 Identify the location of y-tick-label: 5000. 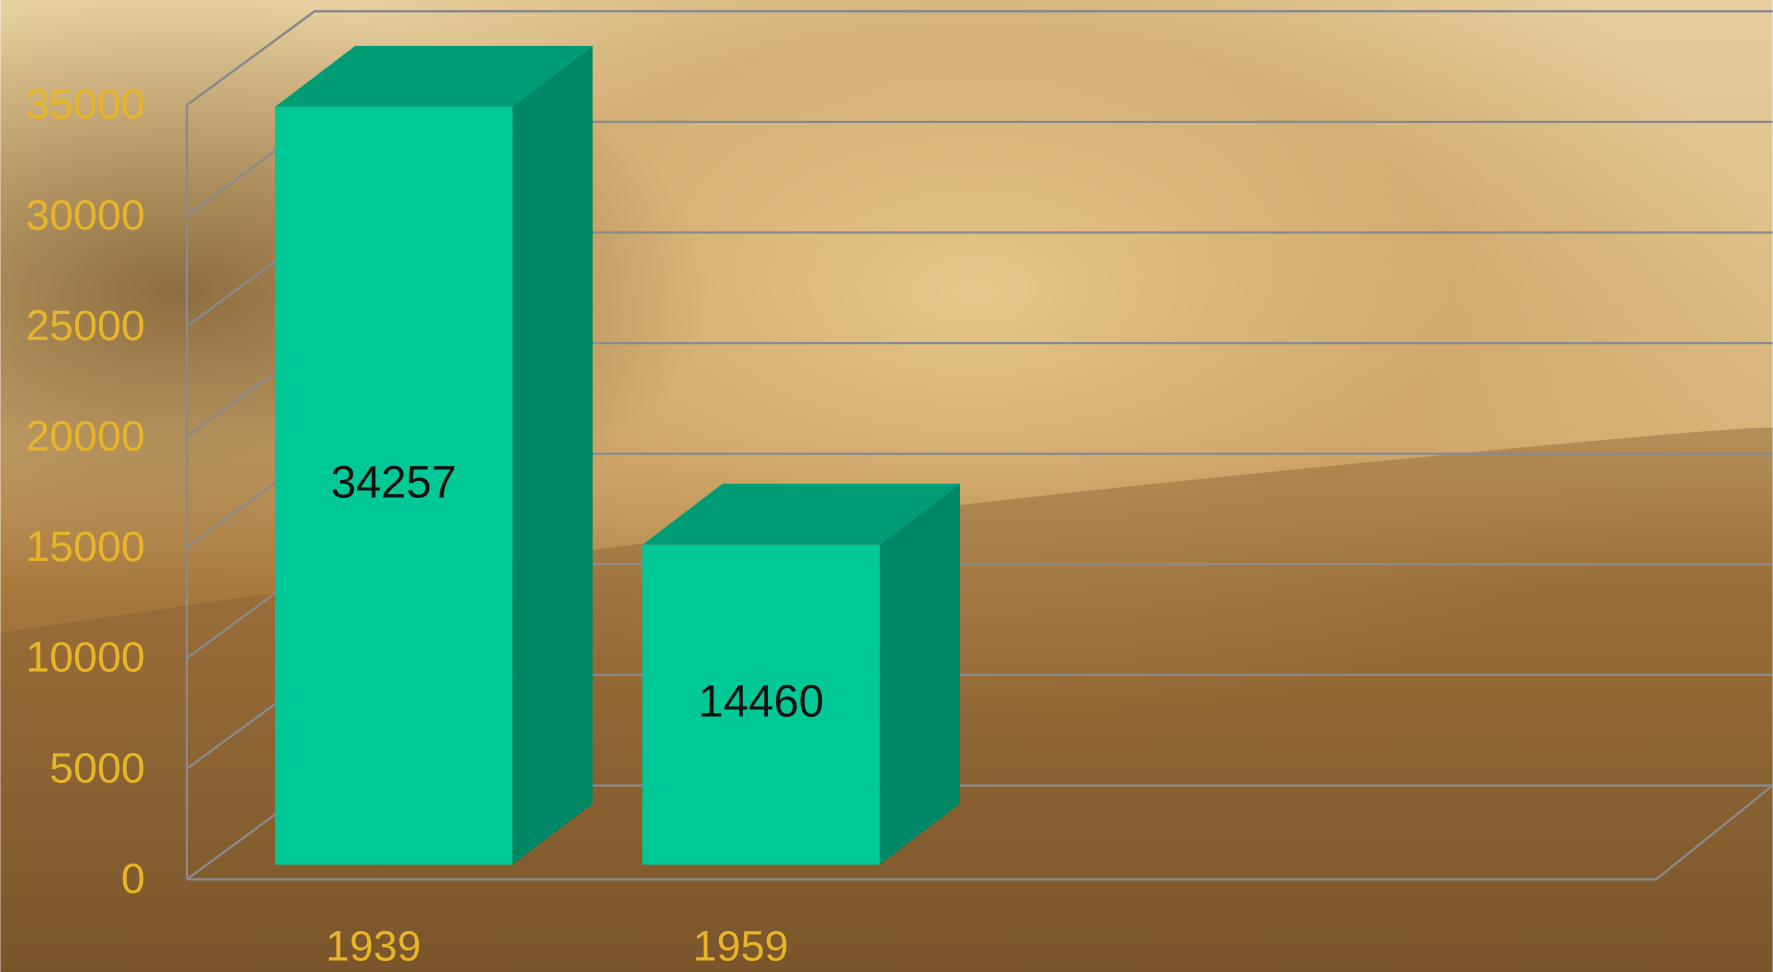
(98, 768).